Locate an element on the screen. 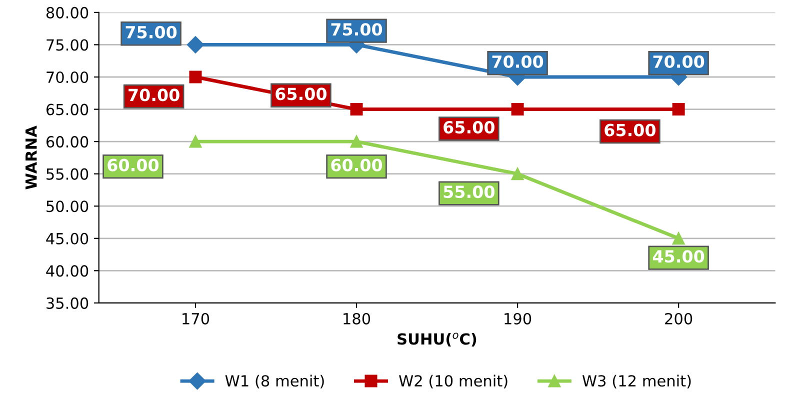 The height and width of the screenshot is (415, 791). y-tick-label: 35.00 is located at coordinates (67, 303).